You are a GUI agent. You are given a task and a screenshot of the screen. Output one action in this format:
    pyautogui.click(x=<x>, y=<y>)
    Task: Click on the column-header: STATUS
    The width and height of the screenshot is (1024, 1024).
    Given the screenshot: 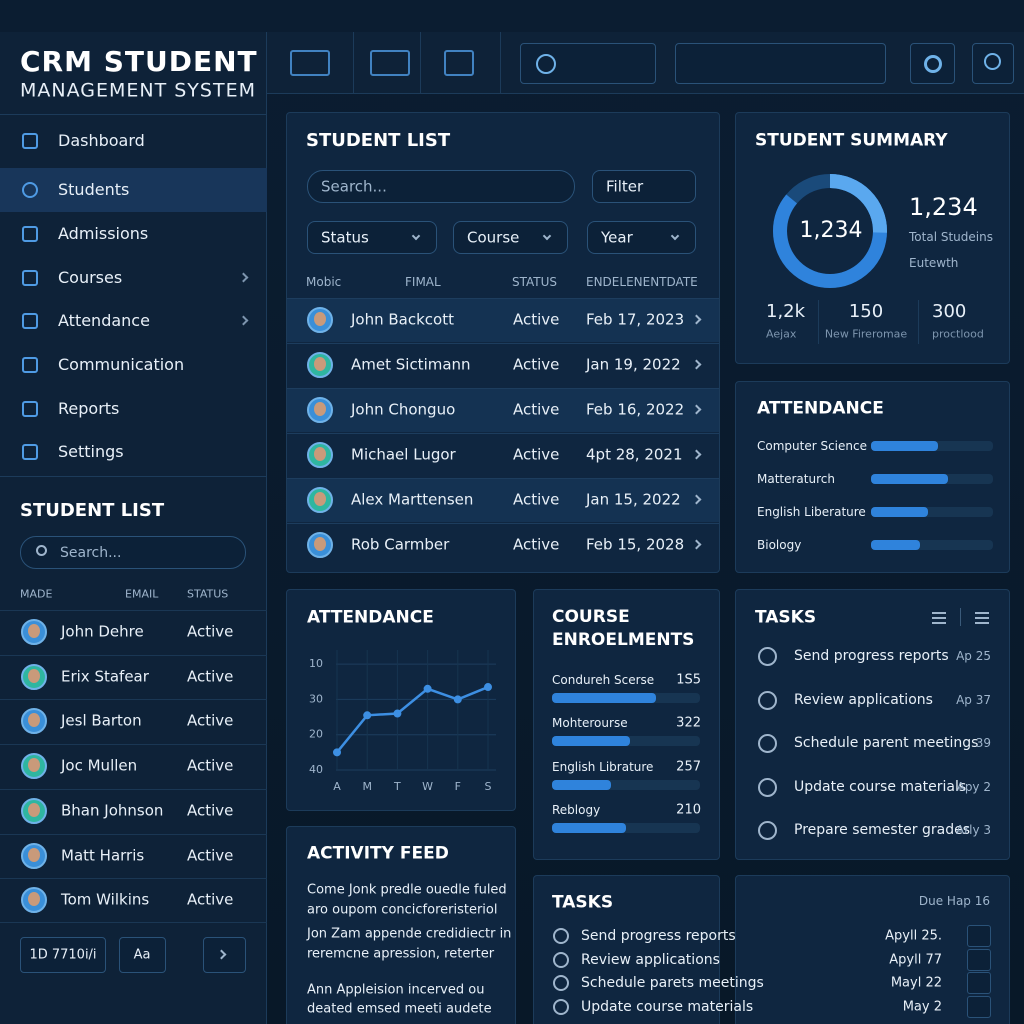 What is the action you would take?
    pyautogui.click(x=535, y=282)
    